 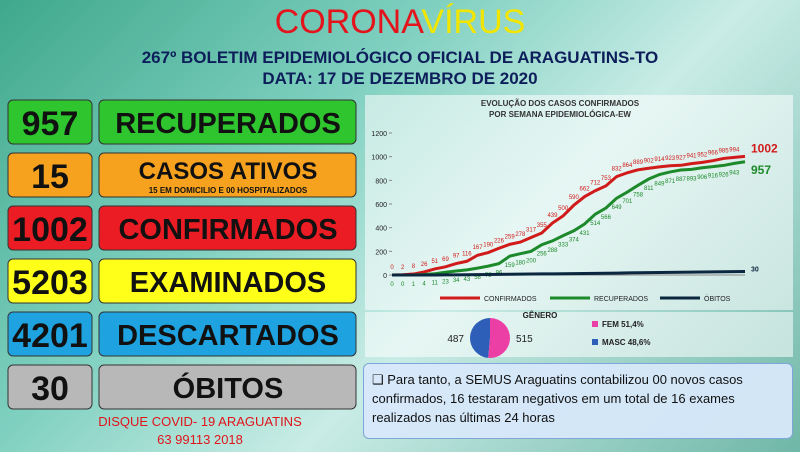 What do you see at coordinates (717, 298) in the screenshot?
I see `legend-label: ÓBITOS` at bounding box center [717, 298].